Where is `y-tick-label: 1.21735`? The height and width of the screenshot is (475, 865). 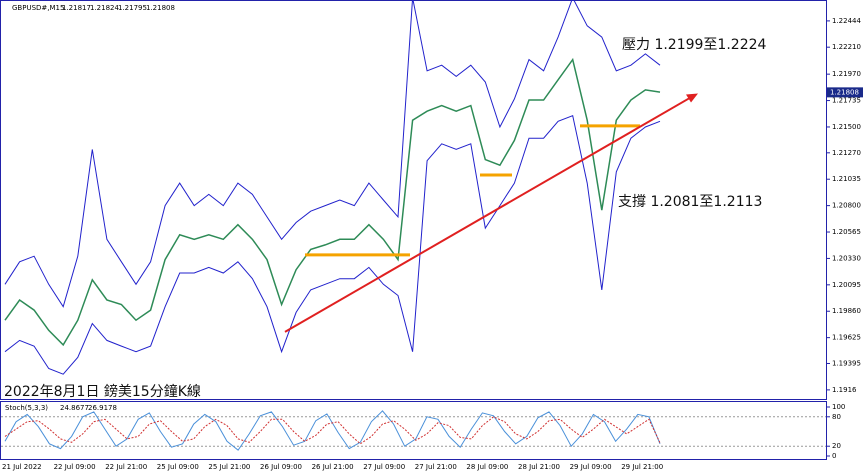 y-tick-label: 1.21735 is located at coordinates (846, 101).